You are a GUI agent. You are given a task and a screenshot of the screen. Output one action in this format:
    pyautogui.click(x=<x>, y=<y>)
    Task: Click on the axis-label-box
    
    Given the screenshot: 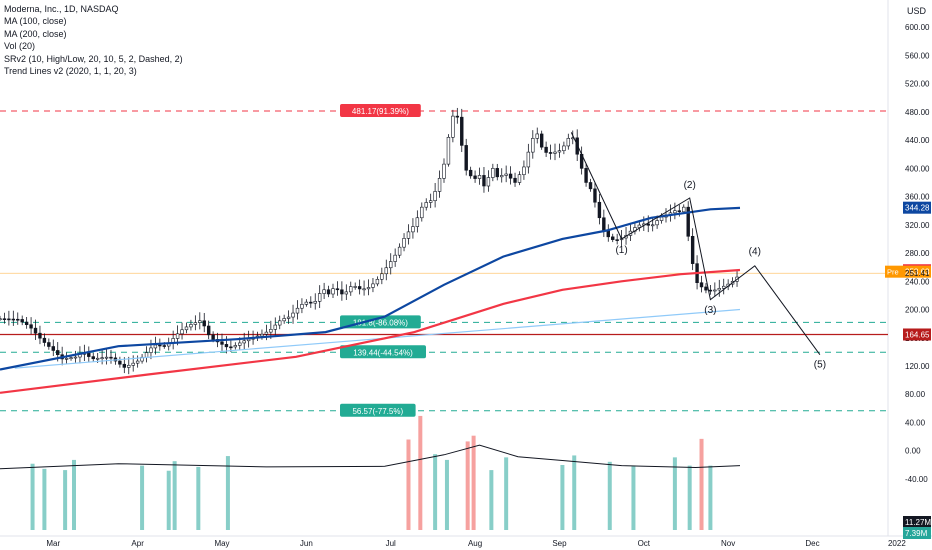 What is the action you would take?
    pyautogui.click(x=917, y=207)
    